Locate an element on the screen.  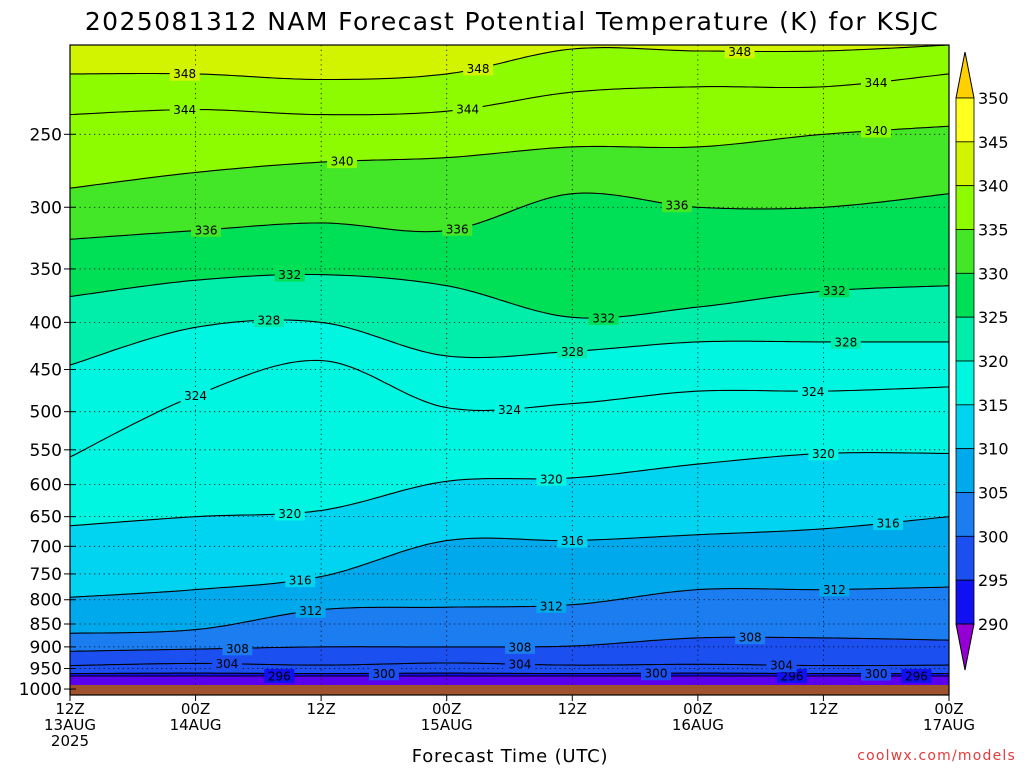
colorbar-bottom-arrow is located at coordinates (965, 647).